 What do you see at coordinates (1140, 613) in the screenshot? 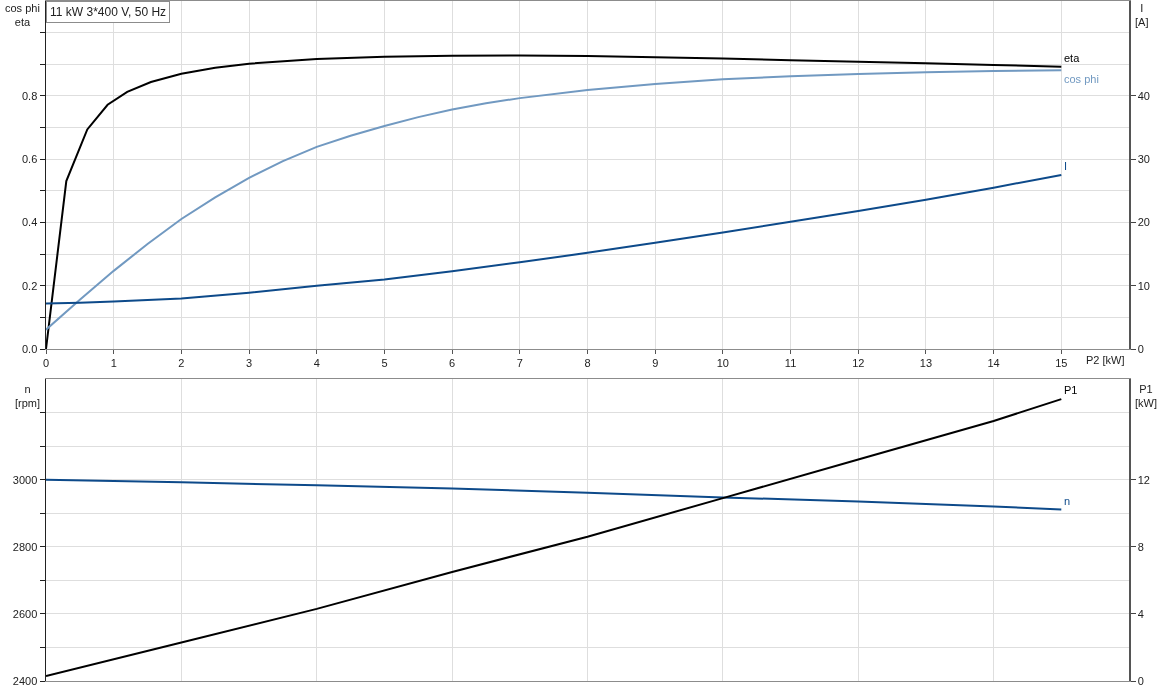
I see `y2-tick-label: 4` at bounding box center [1140, 613].